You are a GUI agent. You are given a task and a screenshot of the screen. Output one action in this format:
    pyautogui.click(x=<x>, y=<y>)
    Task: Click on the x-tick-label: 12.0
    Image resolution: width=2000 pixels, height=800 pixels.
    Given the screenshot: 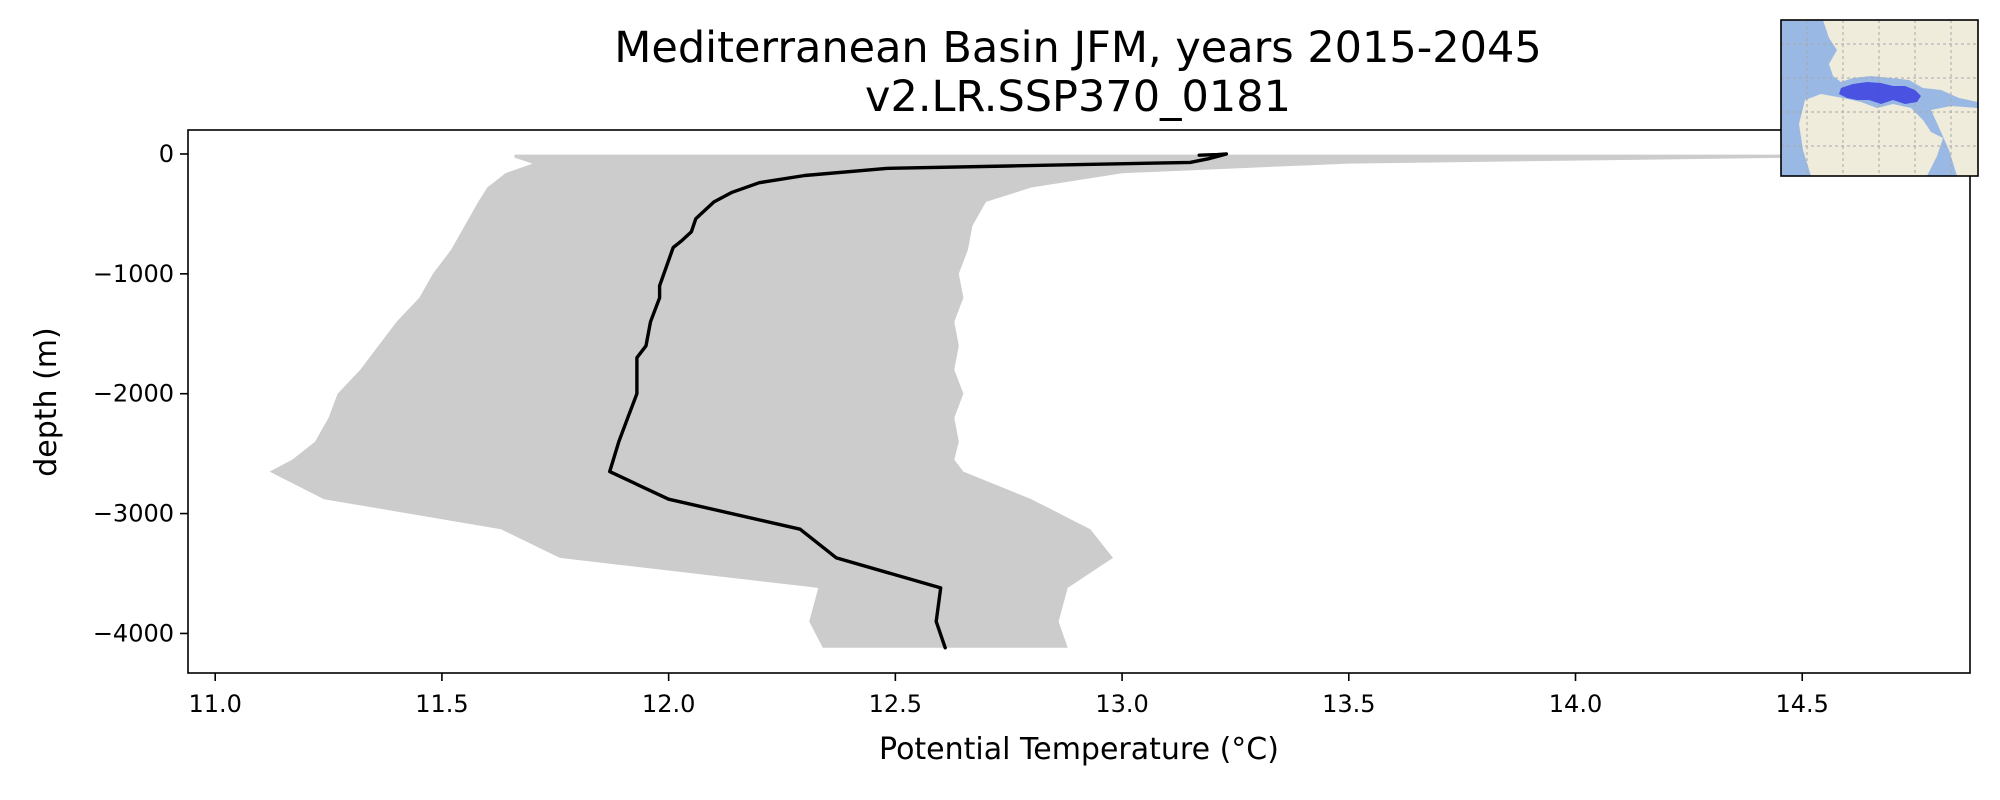 What is the action you would take?
    pyautogui.click(x=668, y=704)
    